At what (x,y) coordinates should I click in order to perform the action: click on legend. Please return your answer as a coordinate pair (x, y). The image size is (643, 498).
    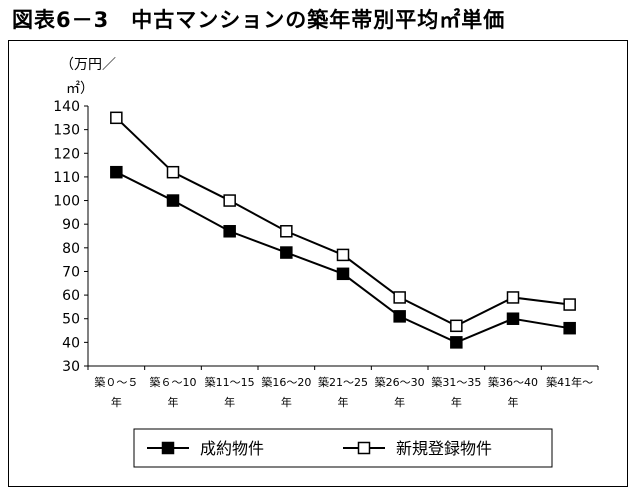
    Looking at the image, I should click on (343, 448).